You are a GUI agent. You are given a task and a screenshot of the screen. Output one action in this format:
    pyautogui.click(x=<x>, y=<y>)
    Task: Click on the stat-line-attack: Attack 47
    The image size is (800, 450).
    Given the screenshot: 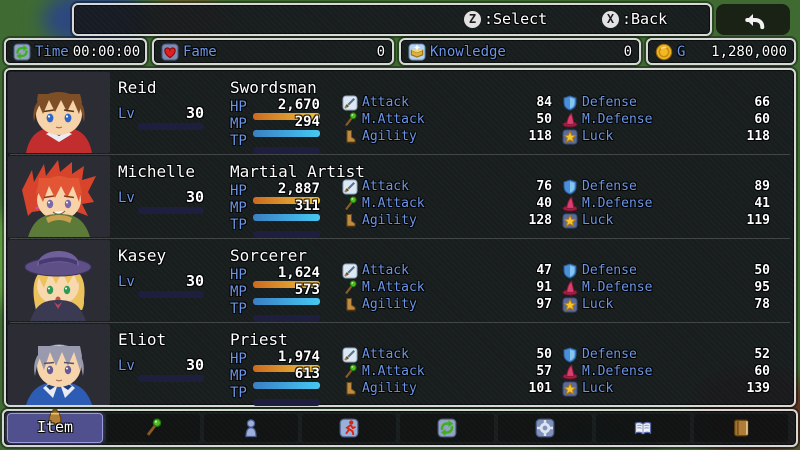 What is the action you would take?
    pyautogui.click(x=447, y=270)
    